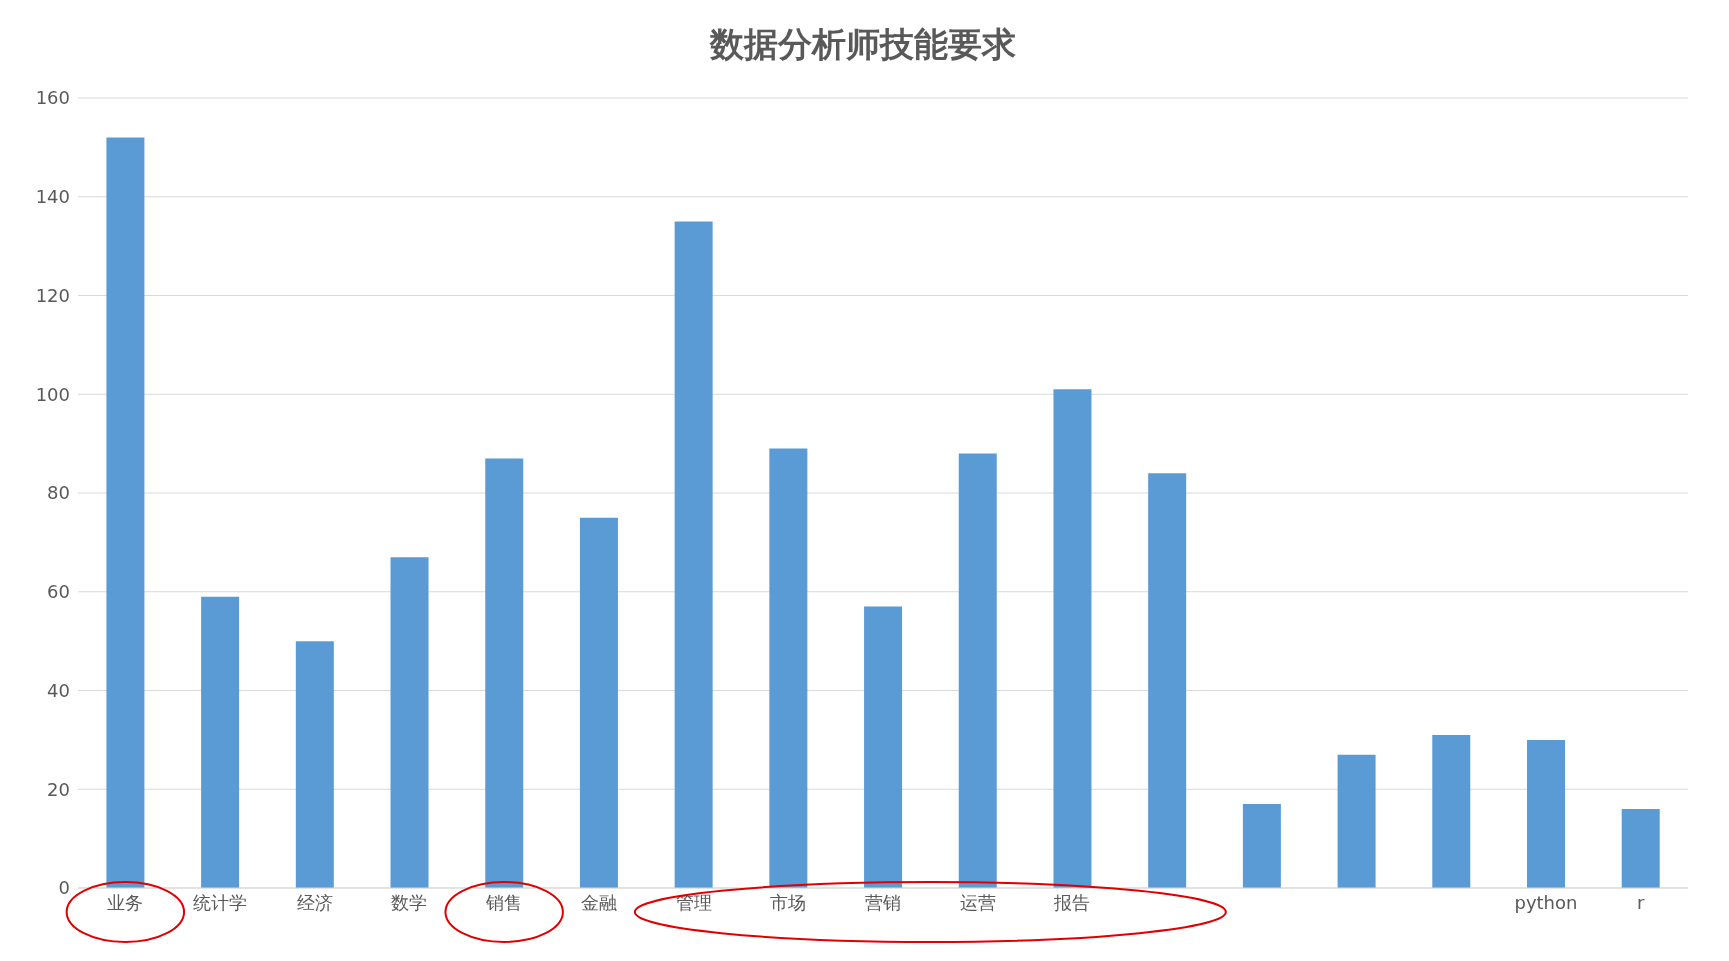  Describe the element at coordinates (883, 902) in the screenshot. I see `x-tick-label: 营销` at that location.